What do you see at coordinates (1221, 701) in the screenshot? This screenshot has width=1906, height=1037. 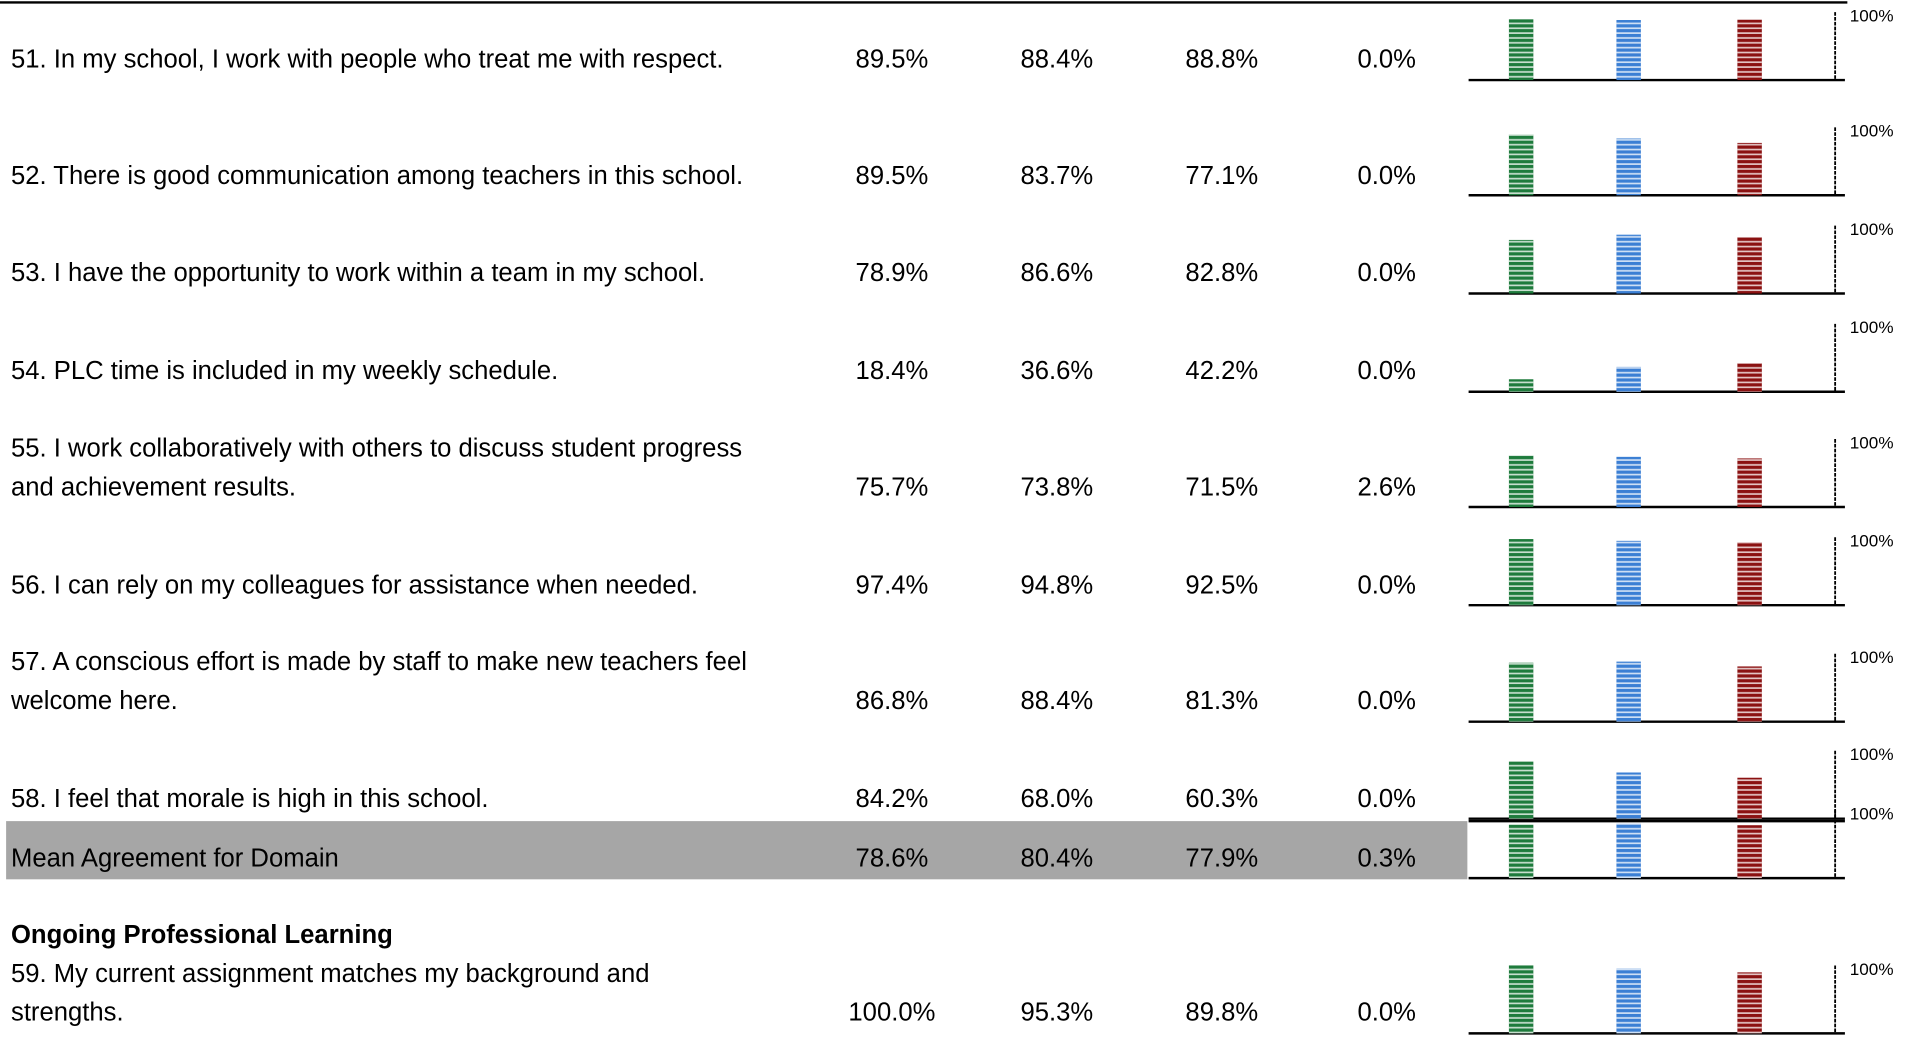 I see `percent-cell: 81.3%` at bounding box center [1221, 701].